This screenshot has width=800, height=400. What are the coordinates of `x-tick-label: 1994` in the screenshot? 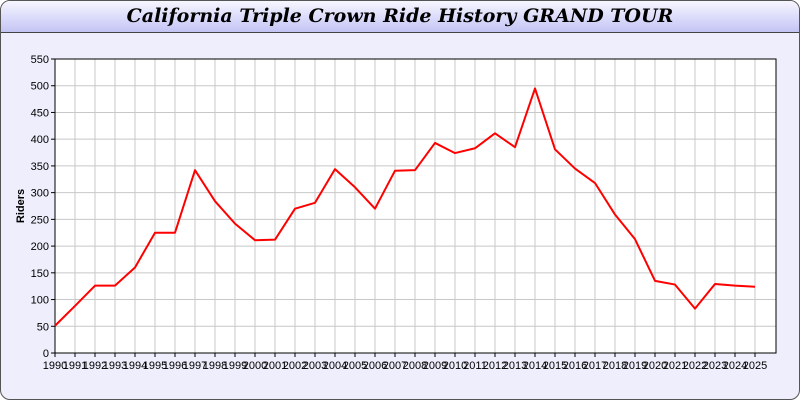 It's located at (135, 366).